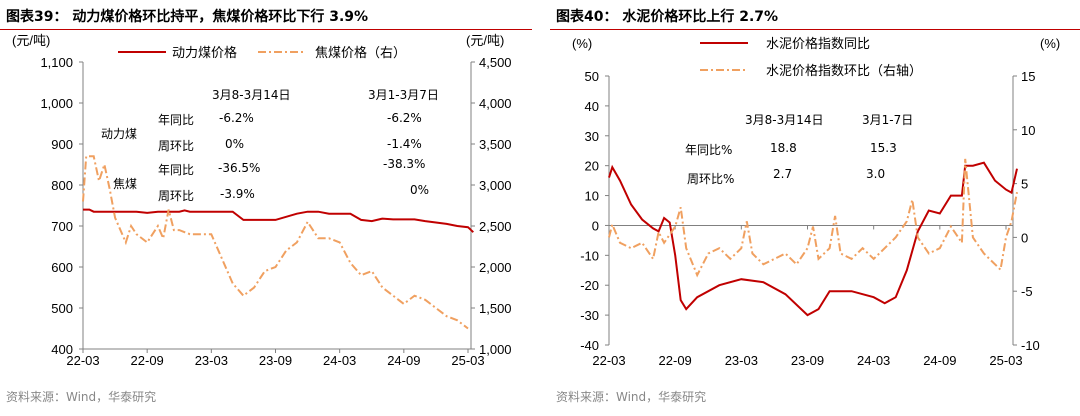 The image size is (1080, 416). Describe the element at coordinates (1030, 345) in the screenshot. I see `y-tick-label-right: -10` at that location.